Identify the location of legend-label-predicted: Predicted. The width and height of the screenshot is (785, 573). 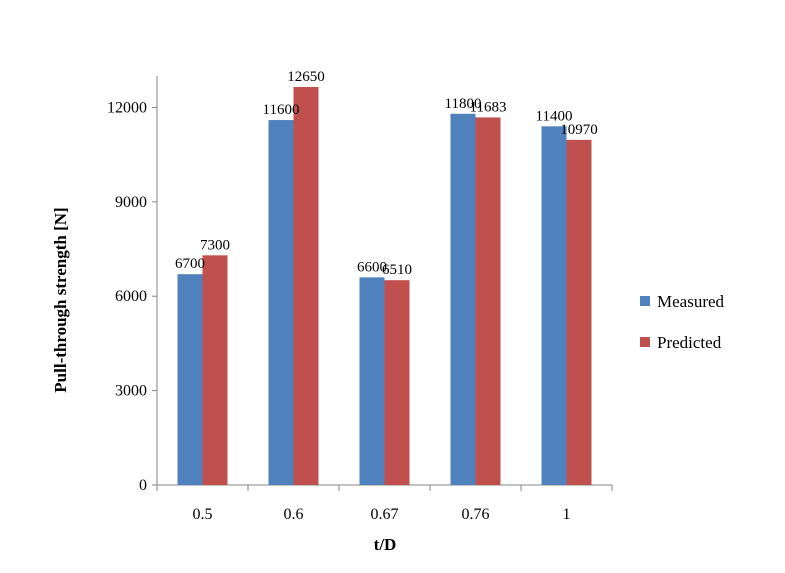
(689, 342).